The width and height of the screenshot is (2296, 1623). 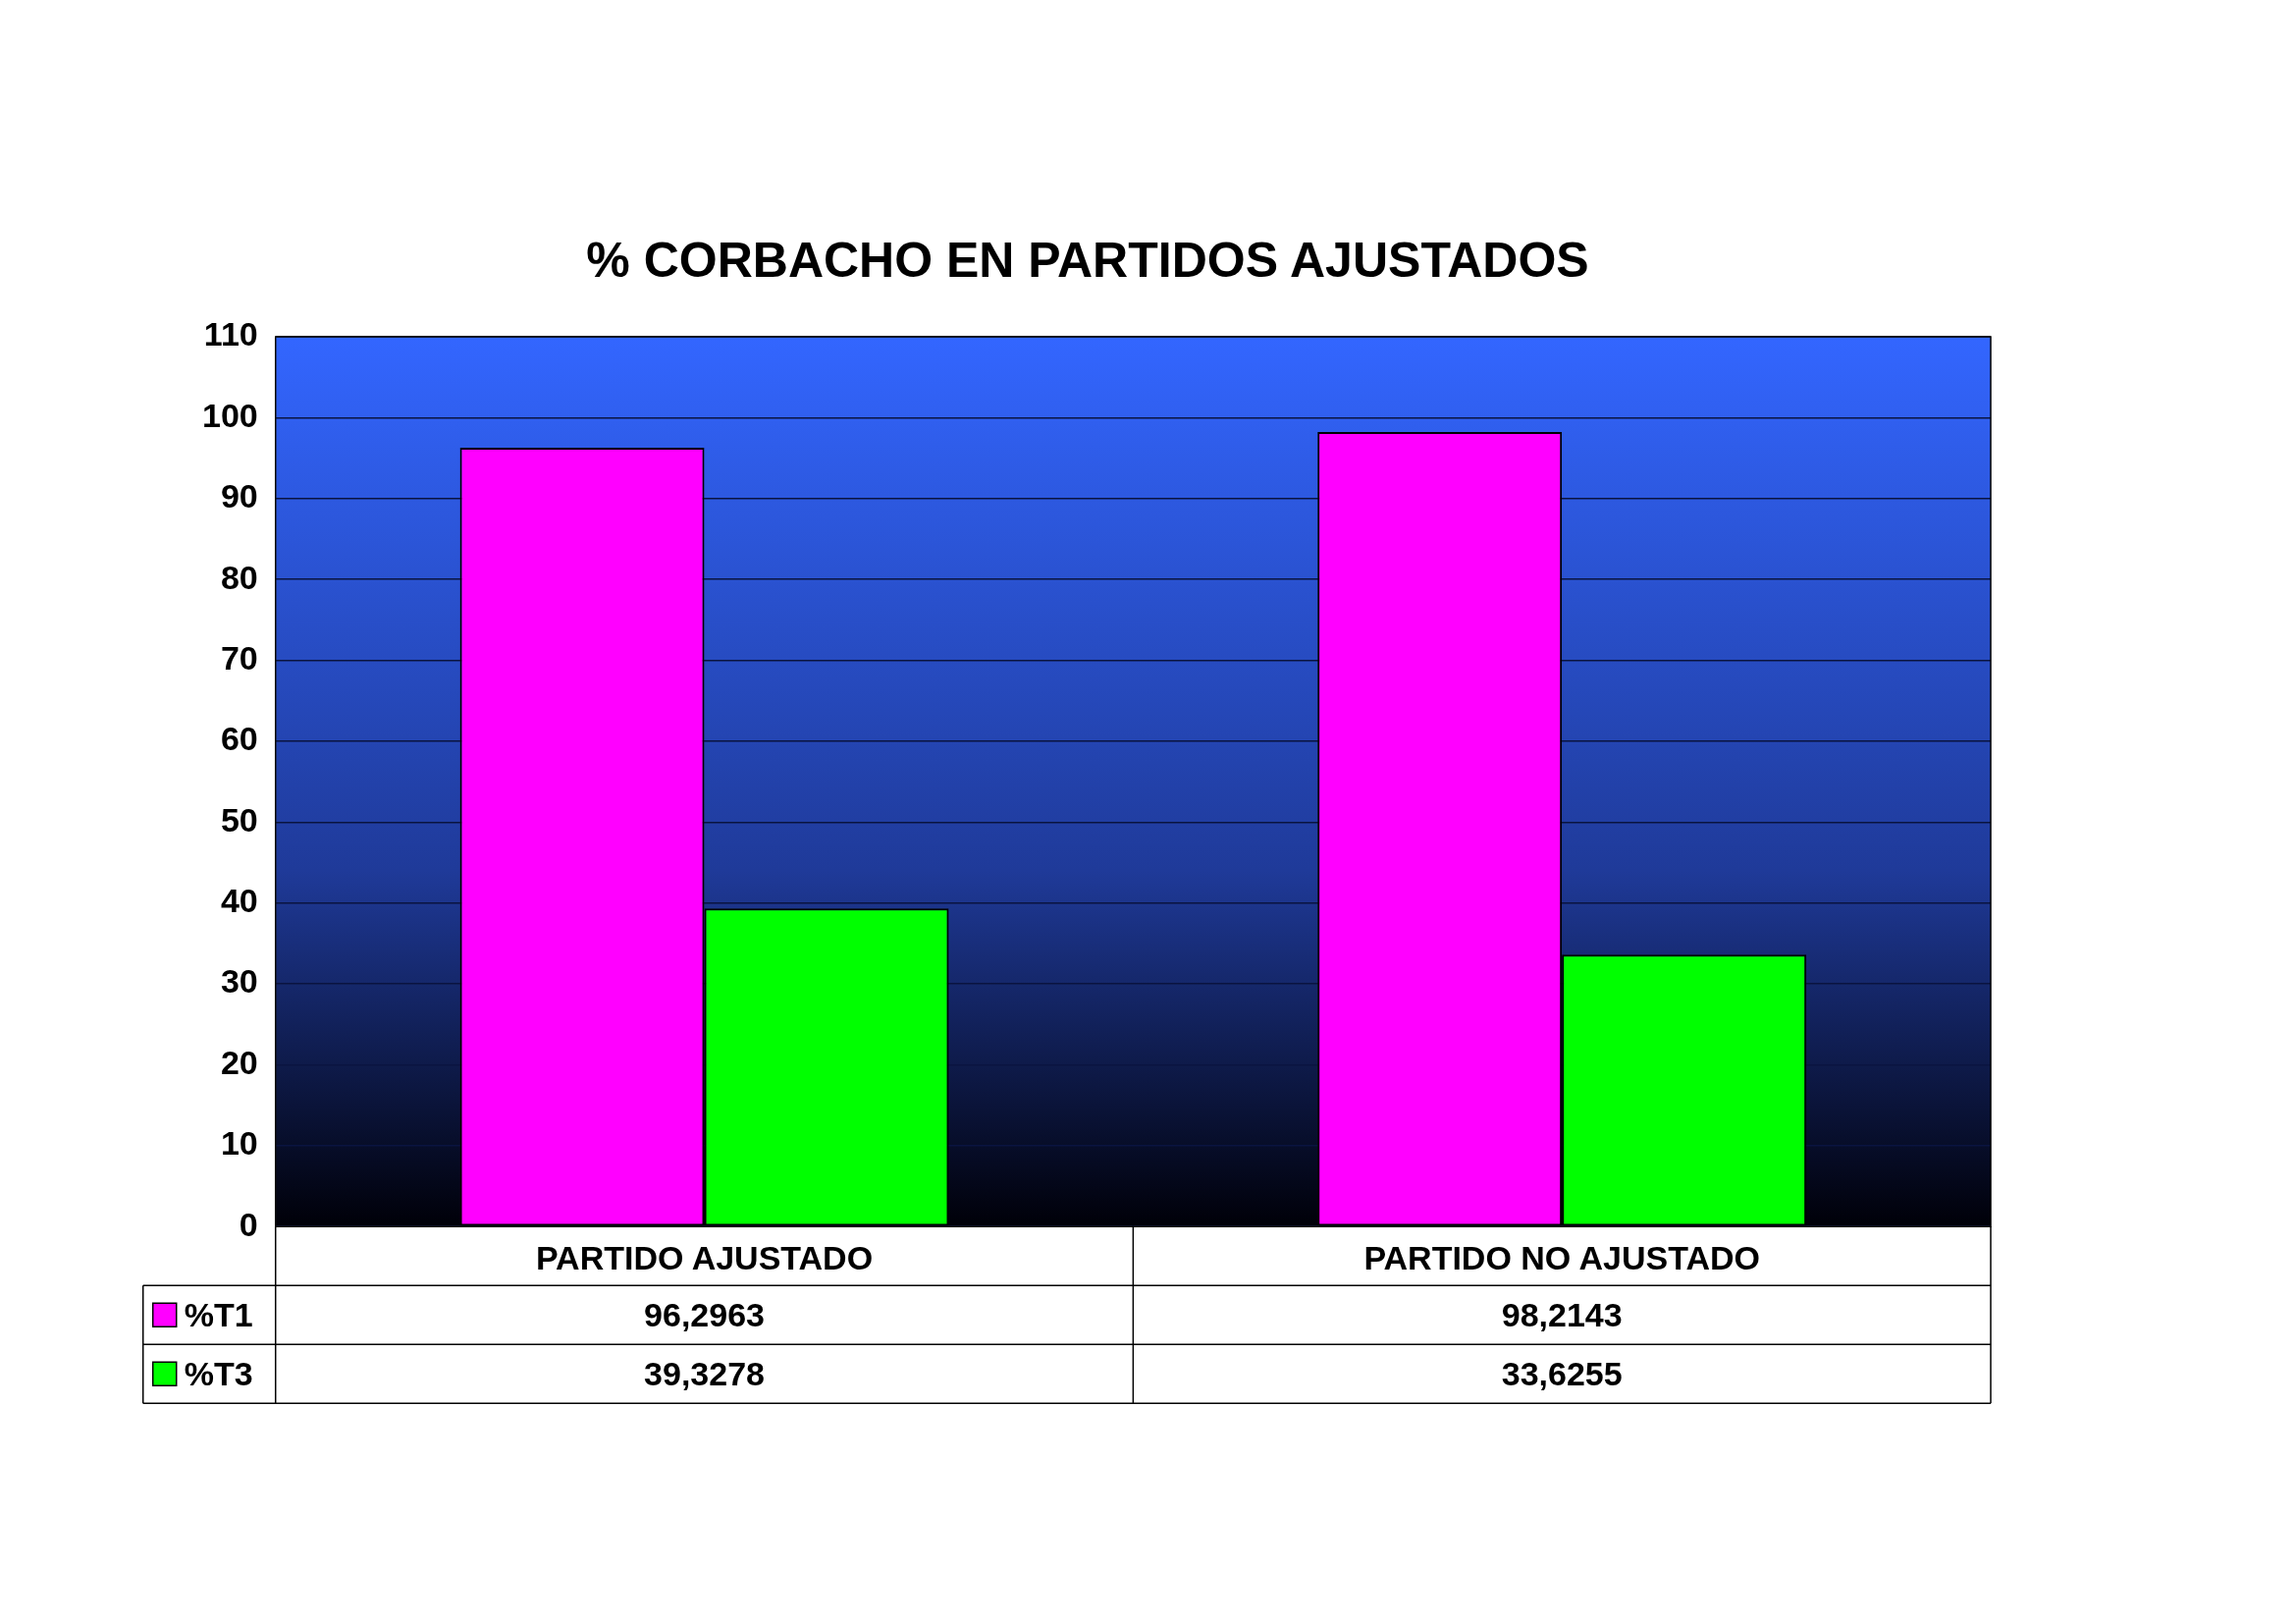 I want to click on y-tick-label: 50, so click(x=239, y=819).